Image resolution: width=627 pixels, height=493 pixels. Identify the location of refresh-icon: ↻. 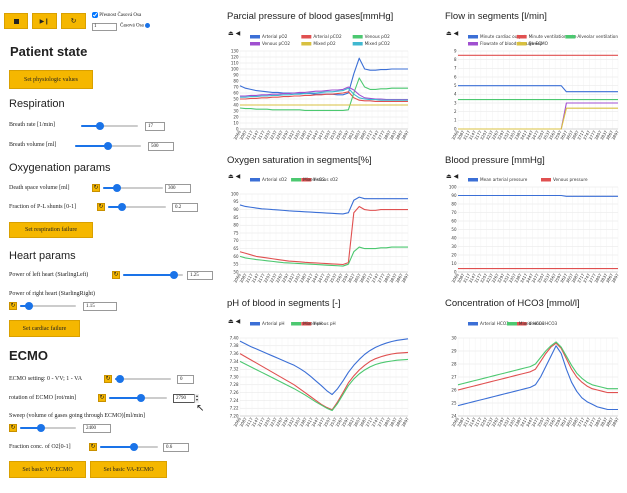
(73, 21).